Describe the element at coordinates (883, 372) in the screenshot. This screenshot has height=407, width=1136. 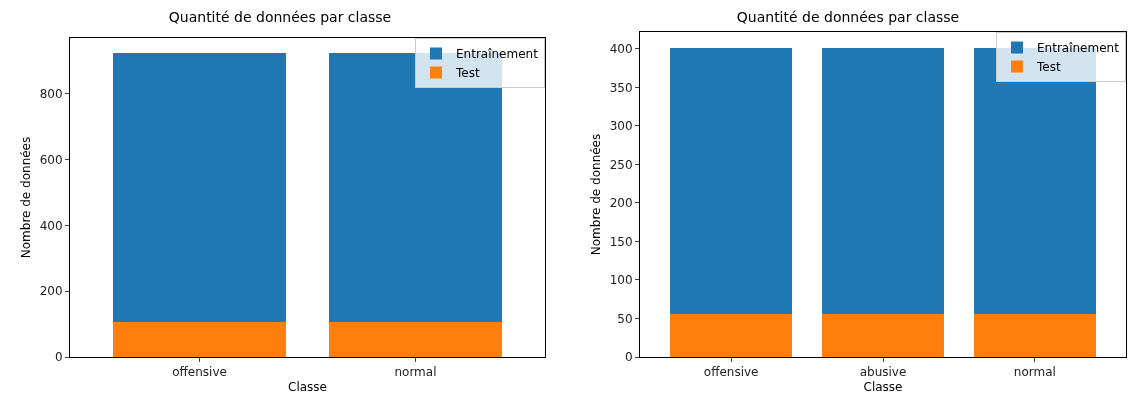
I see `x-tick-label: abusive` at that location.